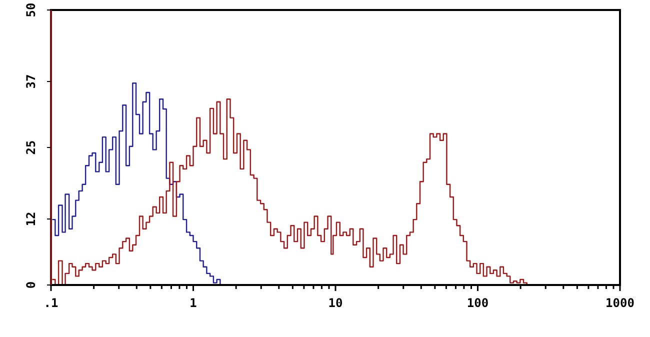  What do you see at coordinates (335, 303) in the screenshot?
I see `x-tick-label: 10` at bounding box center [335, 303].